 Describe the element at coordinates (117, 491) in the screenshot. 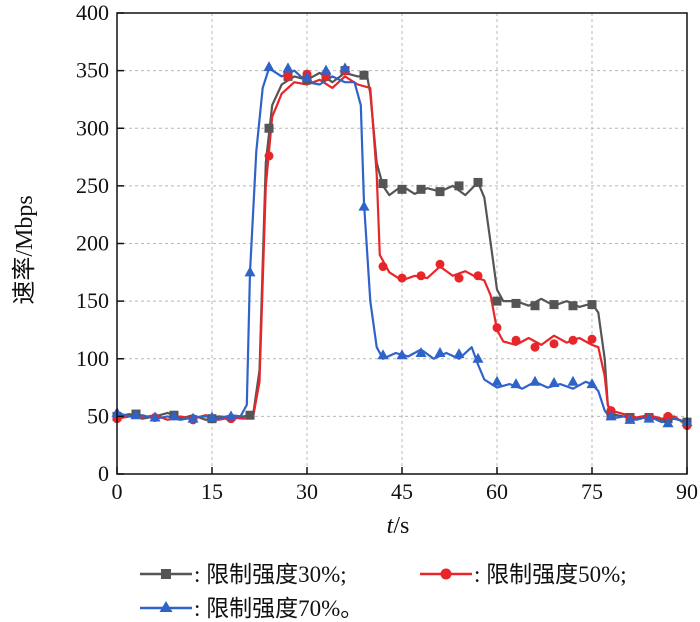

I see `x-tick-label: 0` at that location.